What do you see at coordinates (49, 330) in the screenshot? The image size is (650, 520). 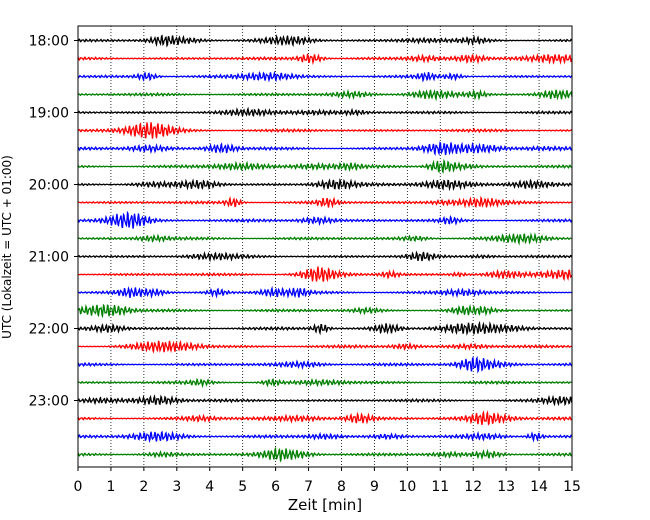 I see `y-tick-label-4: 22:00` at bounding box center [49, 330].